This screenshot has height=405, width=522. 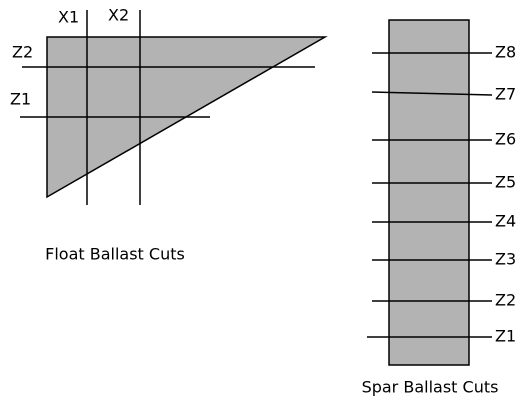 I want to click on x2-label: X2, so click(x=118, y=15).